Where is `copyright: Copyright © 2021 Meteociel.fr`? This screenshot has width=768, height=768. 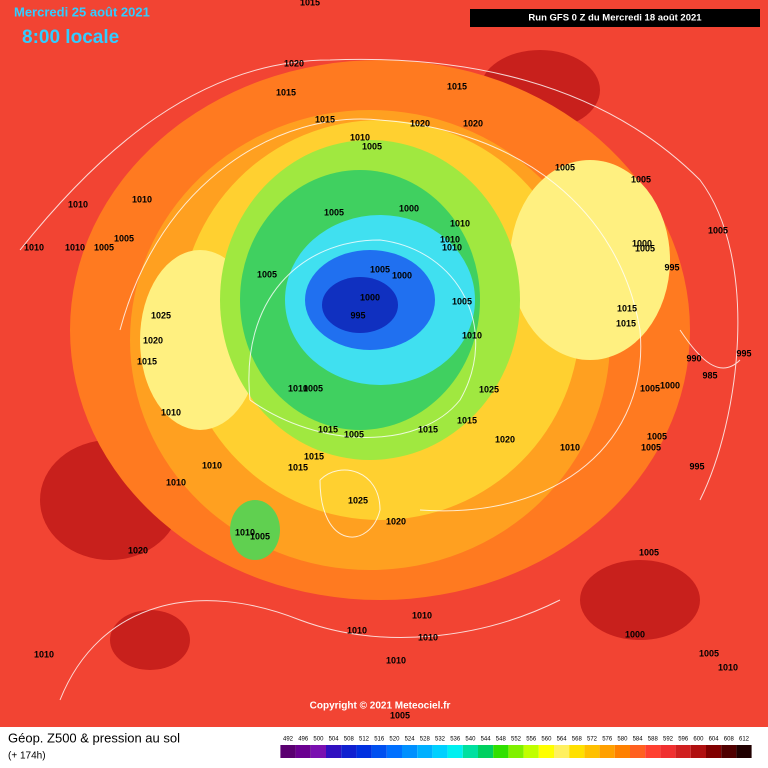
copyright: Copyright © 2021 Meteociel.fr is located at coordinates (380, 706).